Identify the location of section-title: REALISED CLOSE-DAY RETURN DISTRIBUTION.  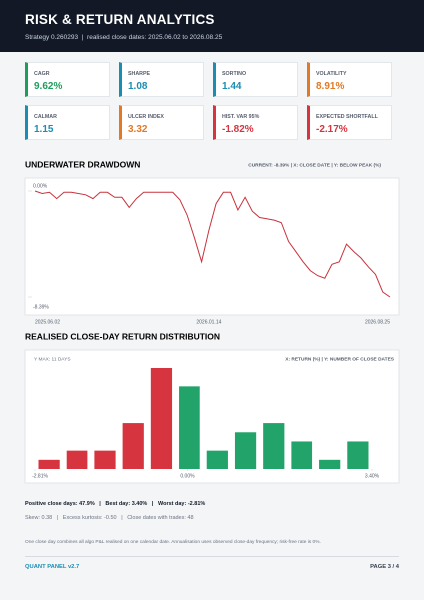
(122, 336).